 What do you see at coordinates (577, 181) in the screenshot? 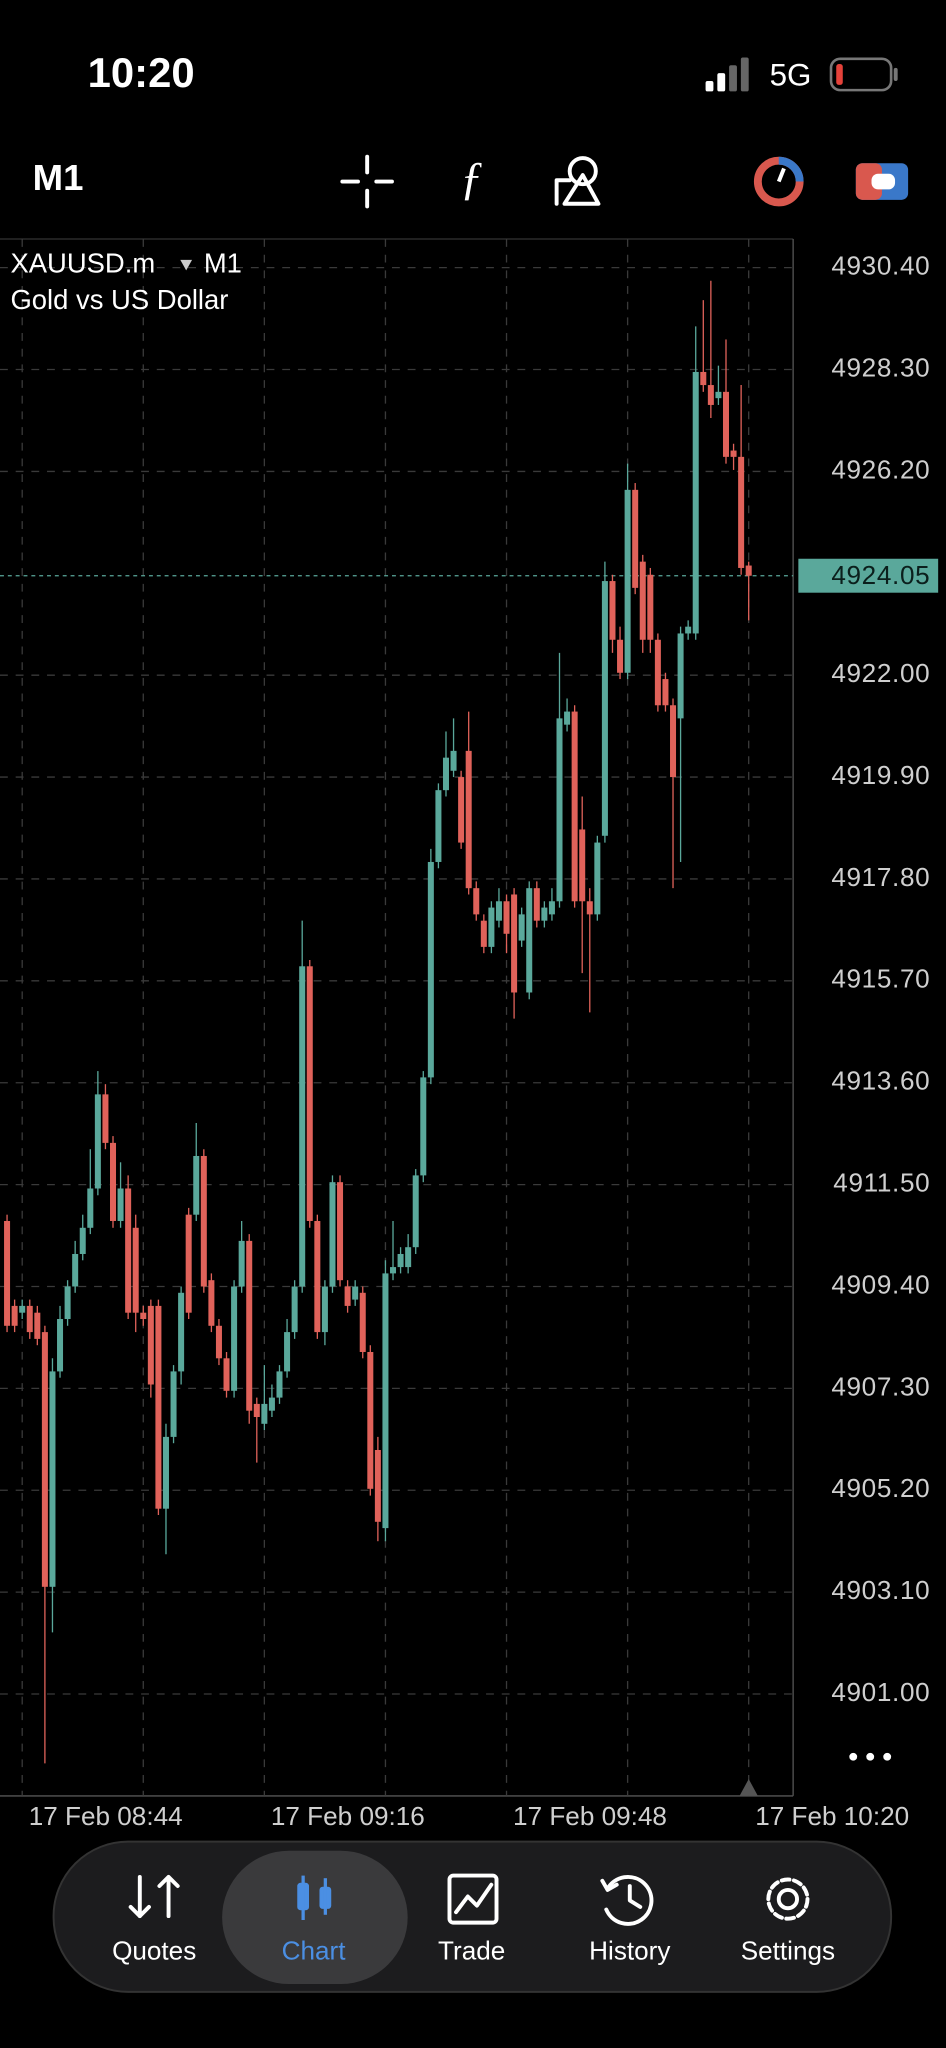
I see `objects-button` at bounding box center [577, 181].